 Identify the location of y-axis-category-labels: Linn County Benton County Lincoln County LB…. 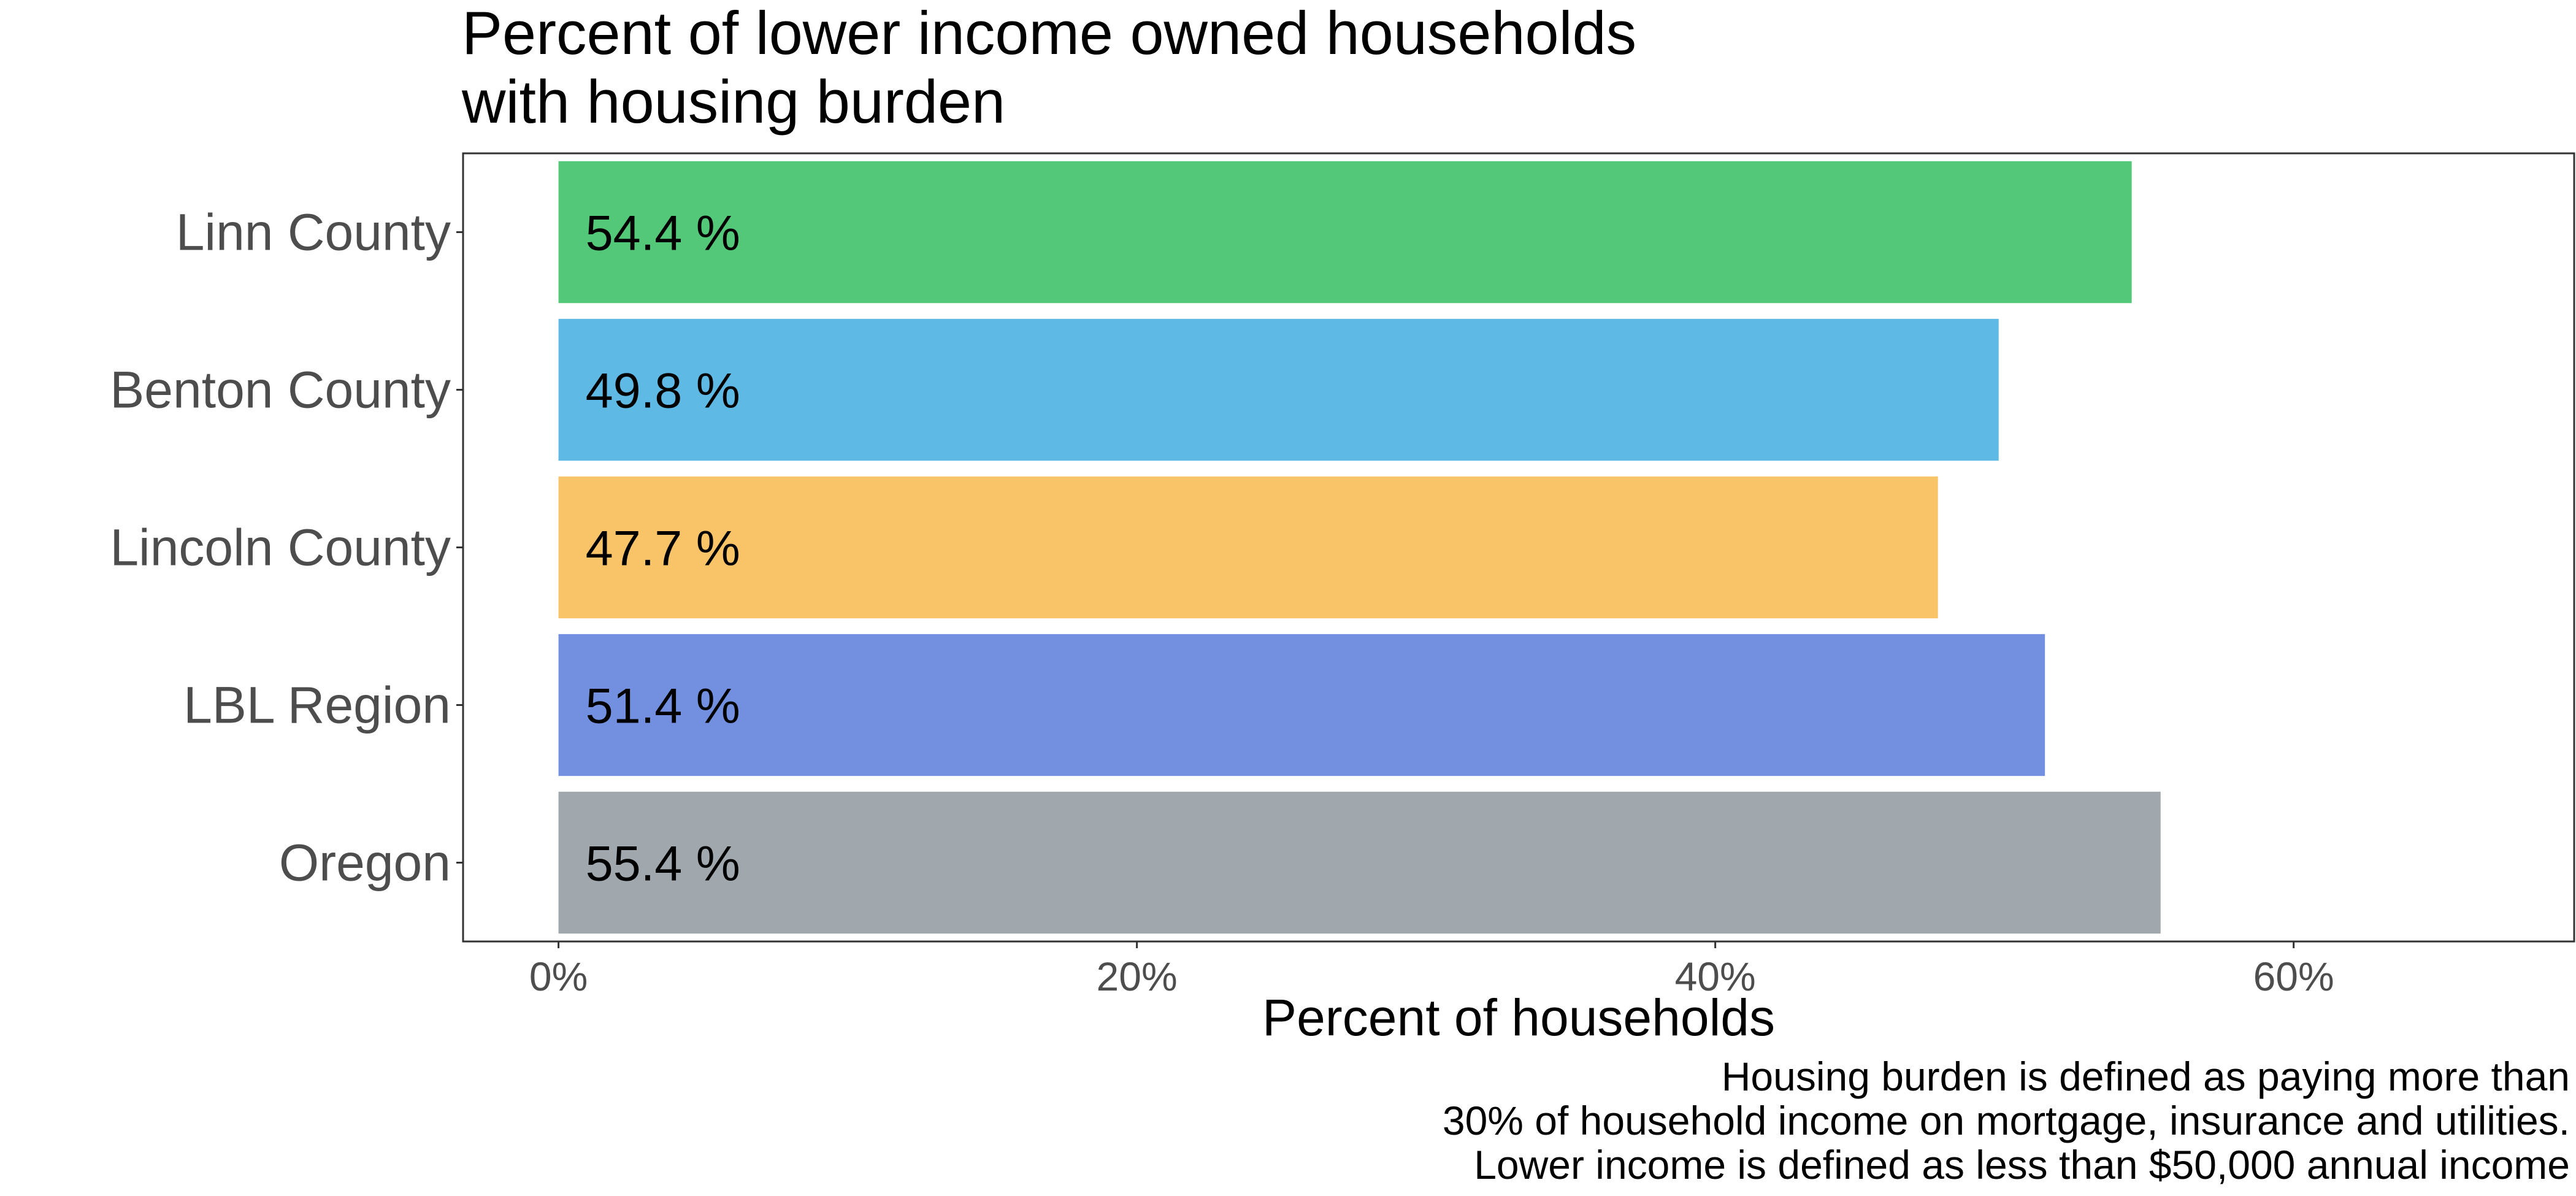
(286, 548).